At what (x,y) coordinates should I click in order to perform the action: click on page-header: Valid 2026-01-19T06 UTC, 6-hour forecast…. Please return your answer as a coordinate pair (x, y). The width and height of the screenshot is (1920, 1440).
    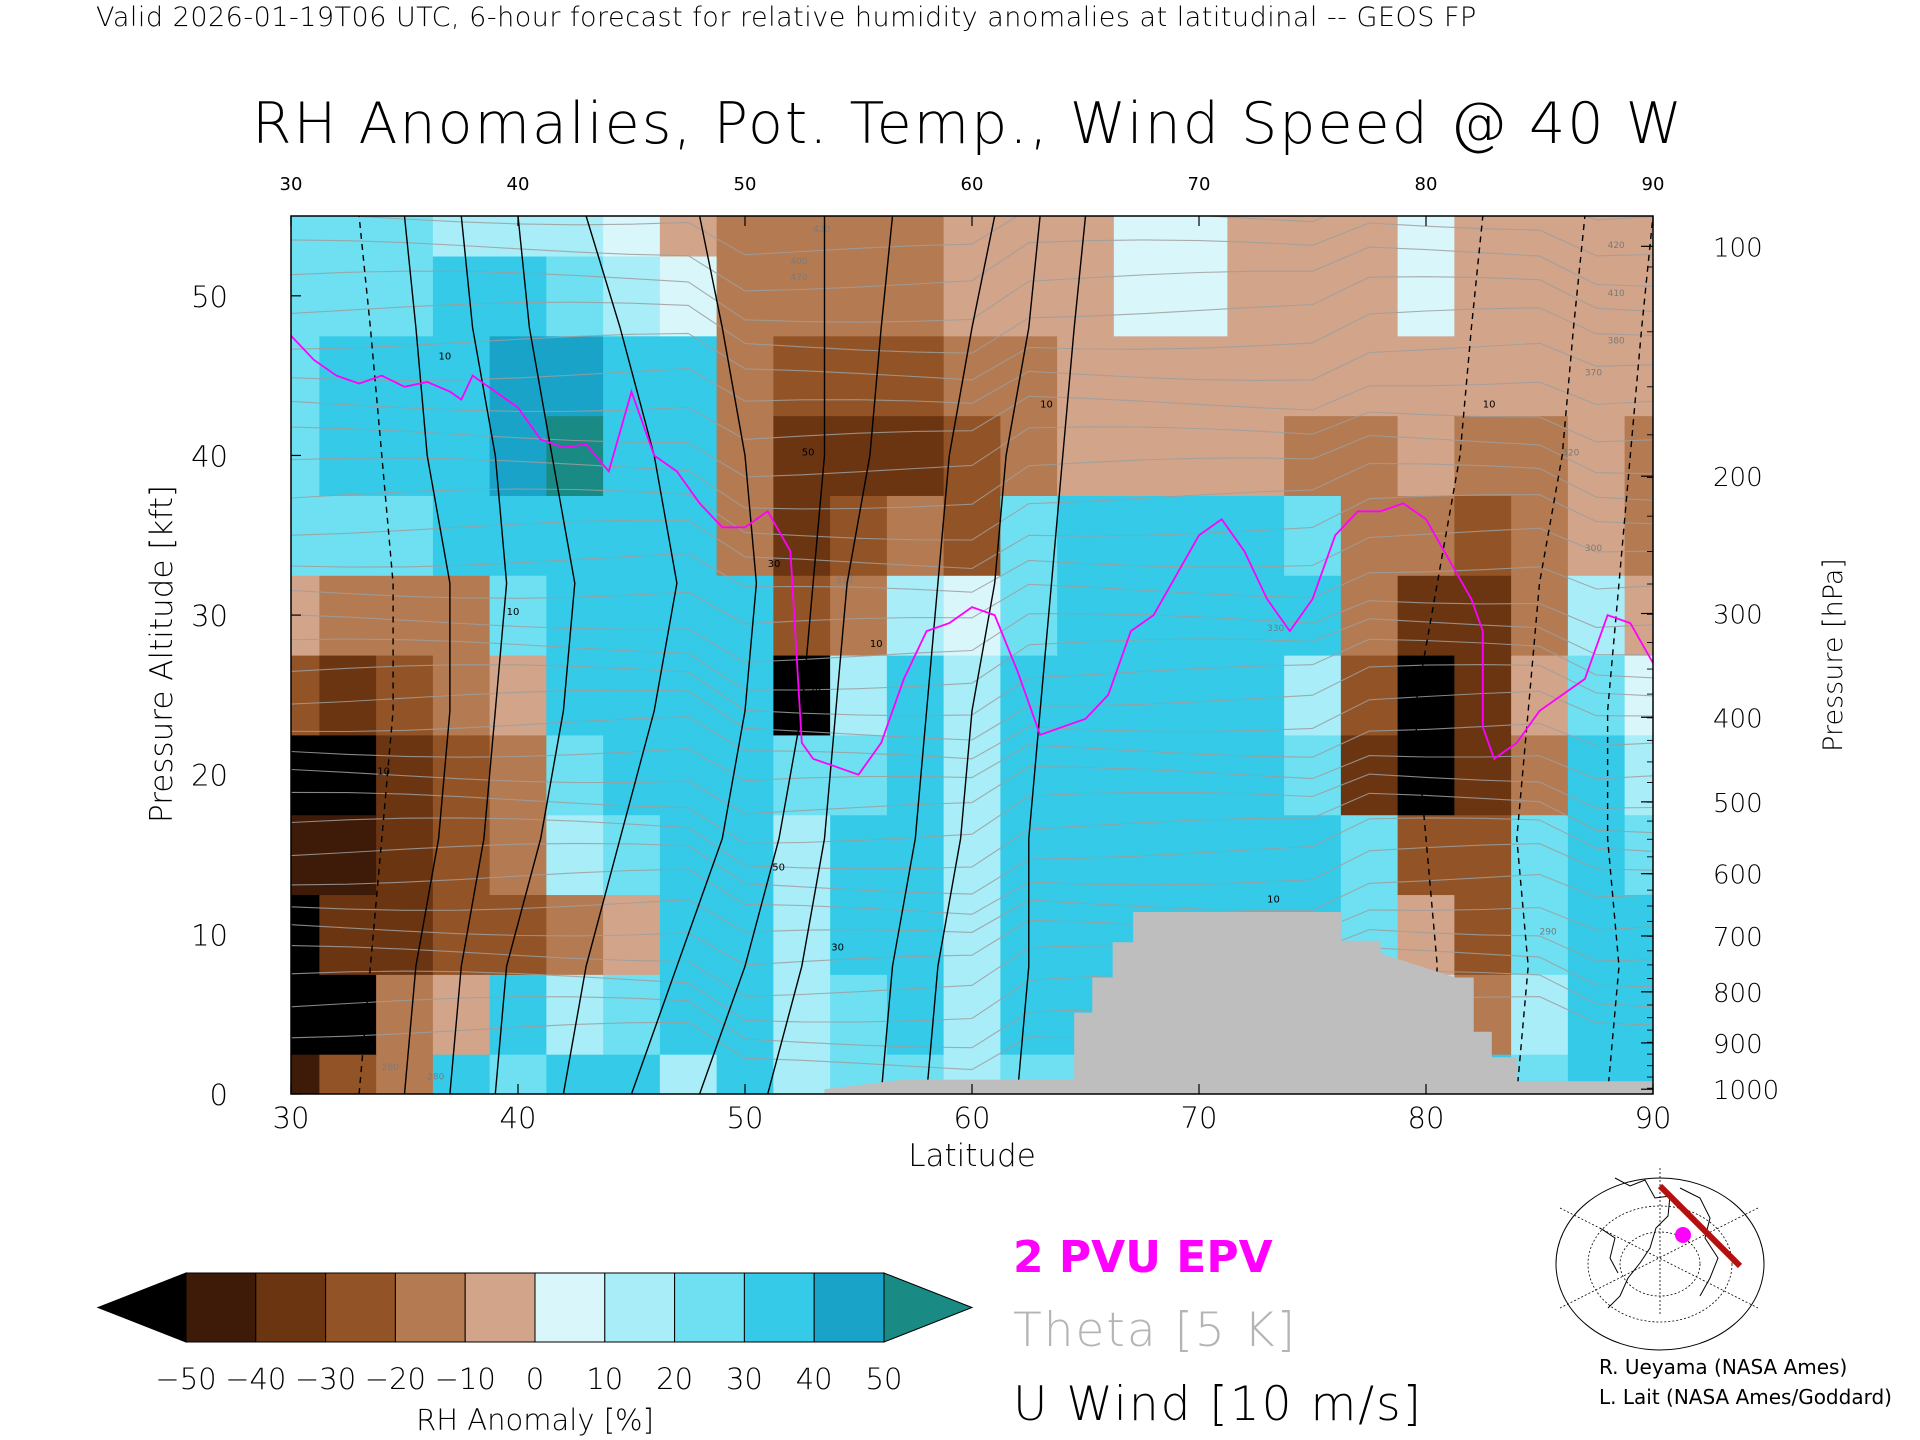
    Looking at the image, I should click on (786, 17).